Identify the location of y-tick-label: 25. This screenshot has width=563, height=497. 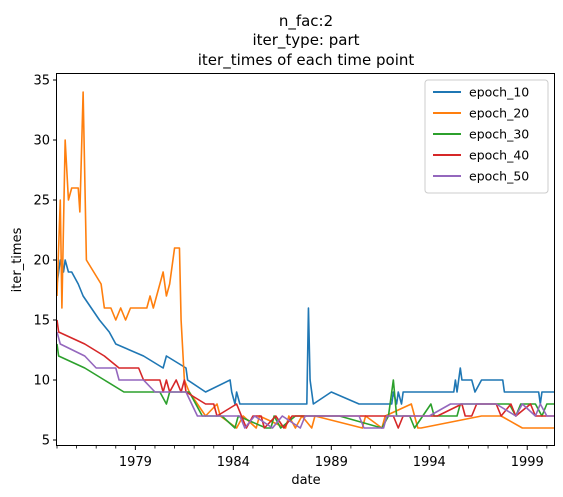
(41, 201).